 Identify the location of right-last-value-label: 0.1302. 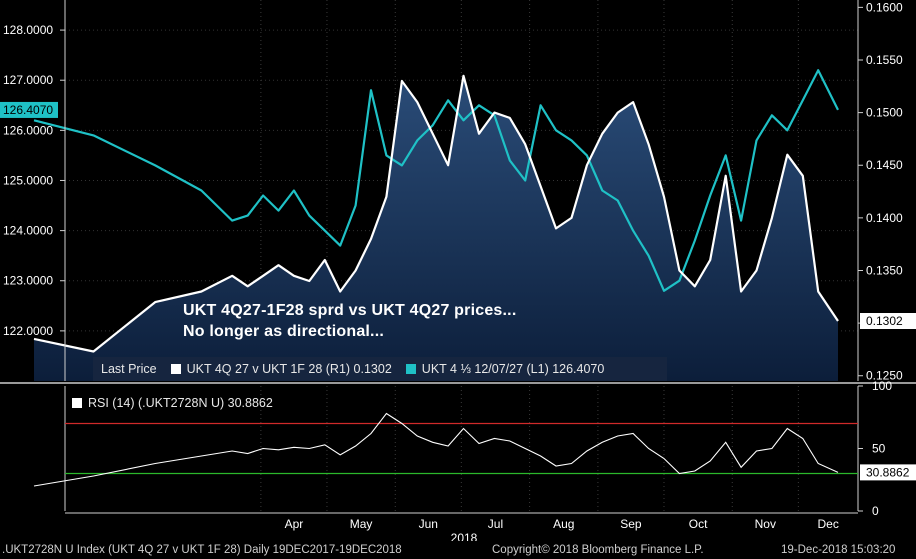
(884, 321).